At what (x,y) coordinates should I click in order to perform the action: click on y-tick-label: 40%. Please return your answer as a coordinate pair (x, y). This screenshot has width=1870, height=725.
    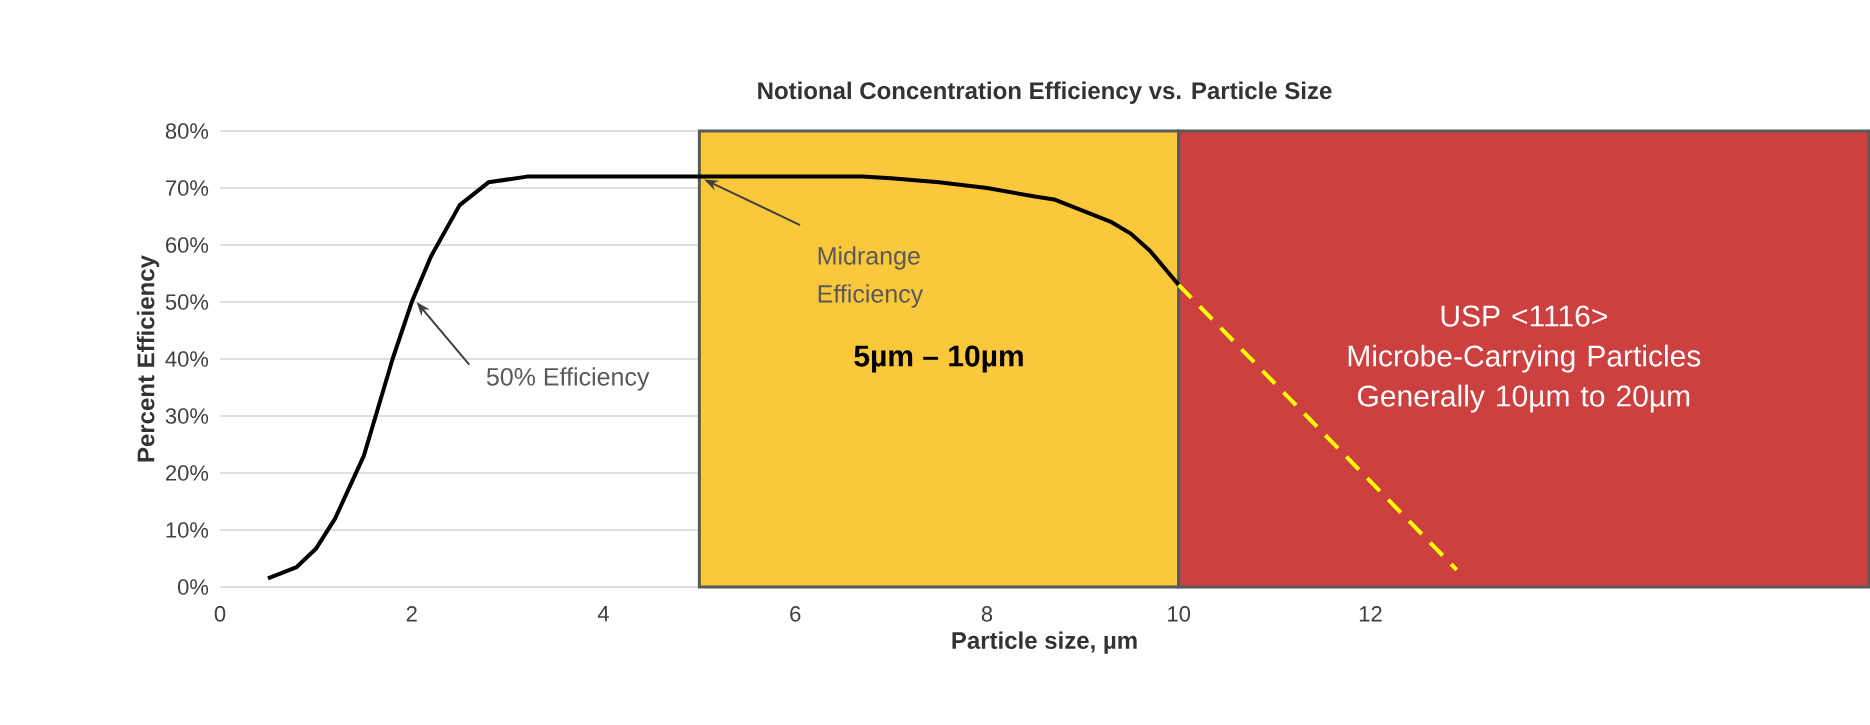
    Looking at the image, I should click on (187, 359).